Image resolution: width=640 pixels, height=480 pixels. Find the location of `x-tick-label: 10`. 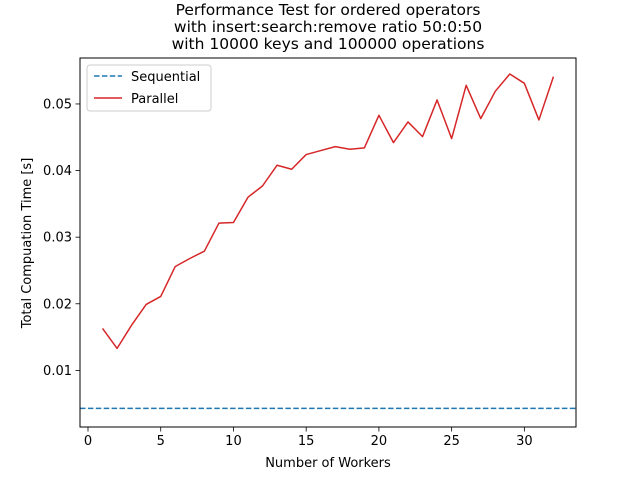

x-tick-label: 10 is located at coordinates (233, 441).